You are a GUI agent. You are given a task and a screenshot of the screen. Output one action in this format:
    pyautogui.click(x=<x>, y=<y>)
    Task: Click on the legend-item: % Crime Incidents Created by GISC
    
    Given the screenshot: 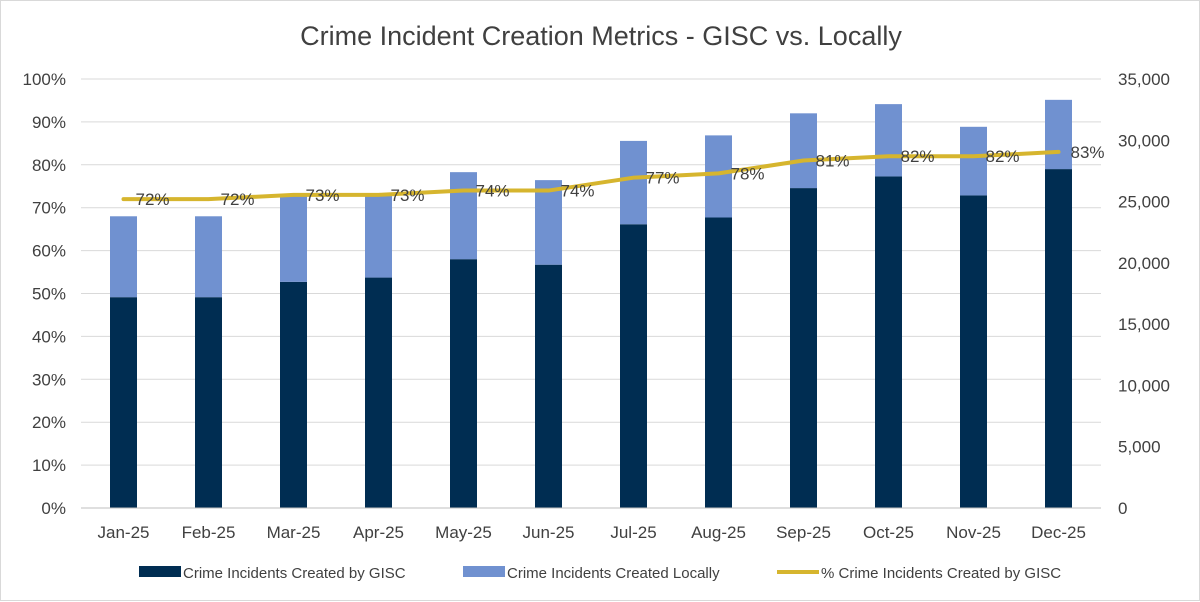 What is the action you would take?
    pyautogui.click(x=919, y=573)
    